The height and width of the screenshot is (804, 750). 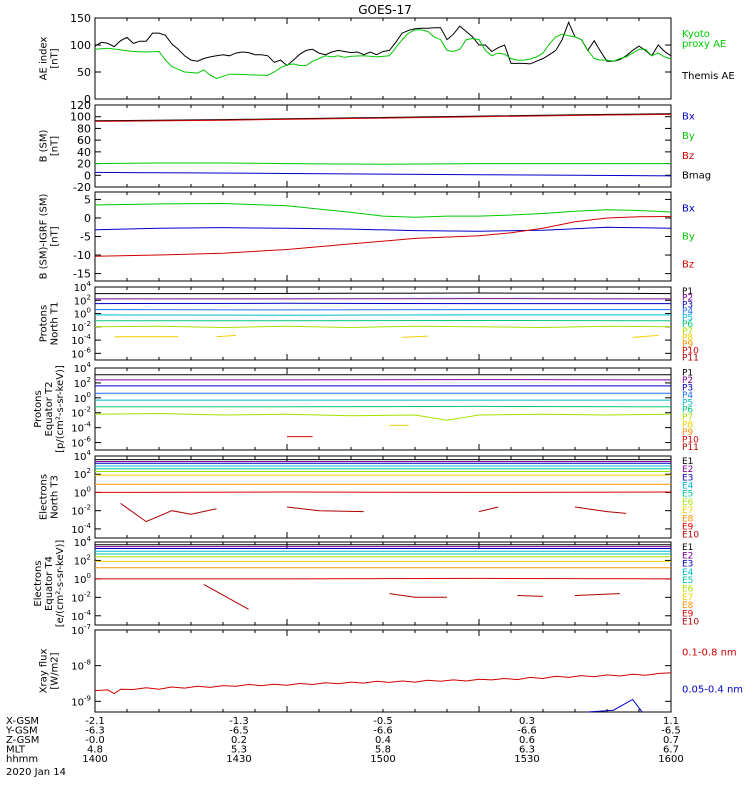 What do you see at coordinates (44, 237) in the screenshot?
I see `y-axis-label: B (SM)-IGRF (SM)` at bounding box center [44, 237].